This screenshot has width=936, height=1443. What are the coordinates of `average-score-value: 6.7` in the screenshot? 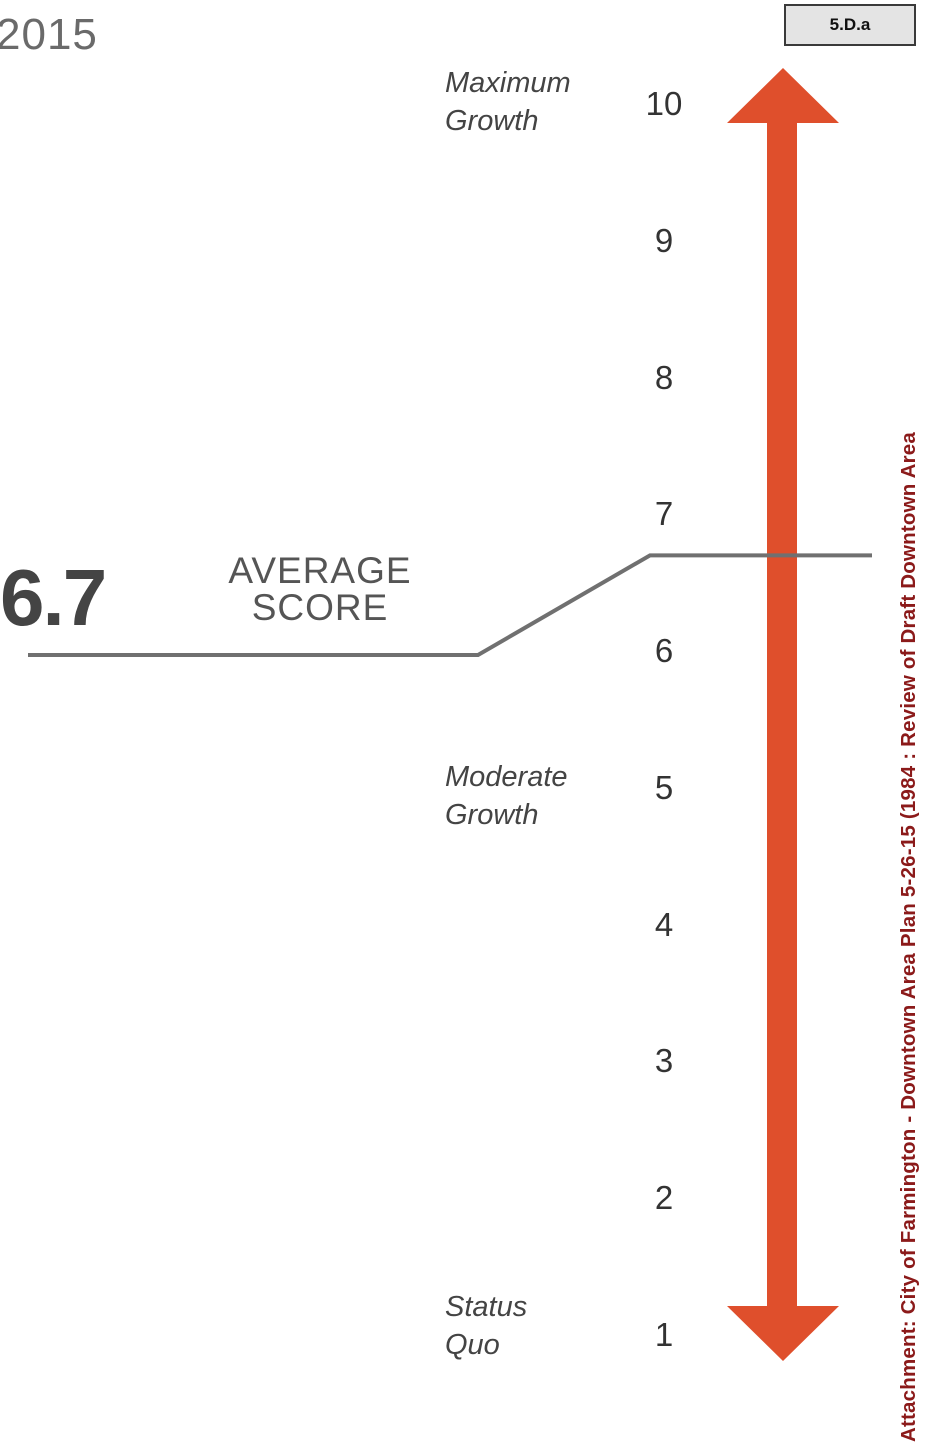 It's located at (53, 597).